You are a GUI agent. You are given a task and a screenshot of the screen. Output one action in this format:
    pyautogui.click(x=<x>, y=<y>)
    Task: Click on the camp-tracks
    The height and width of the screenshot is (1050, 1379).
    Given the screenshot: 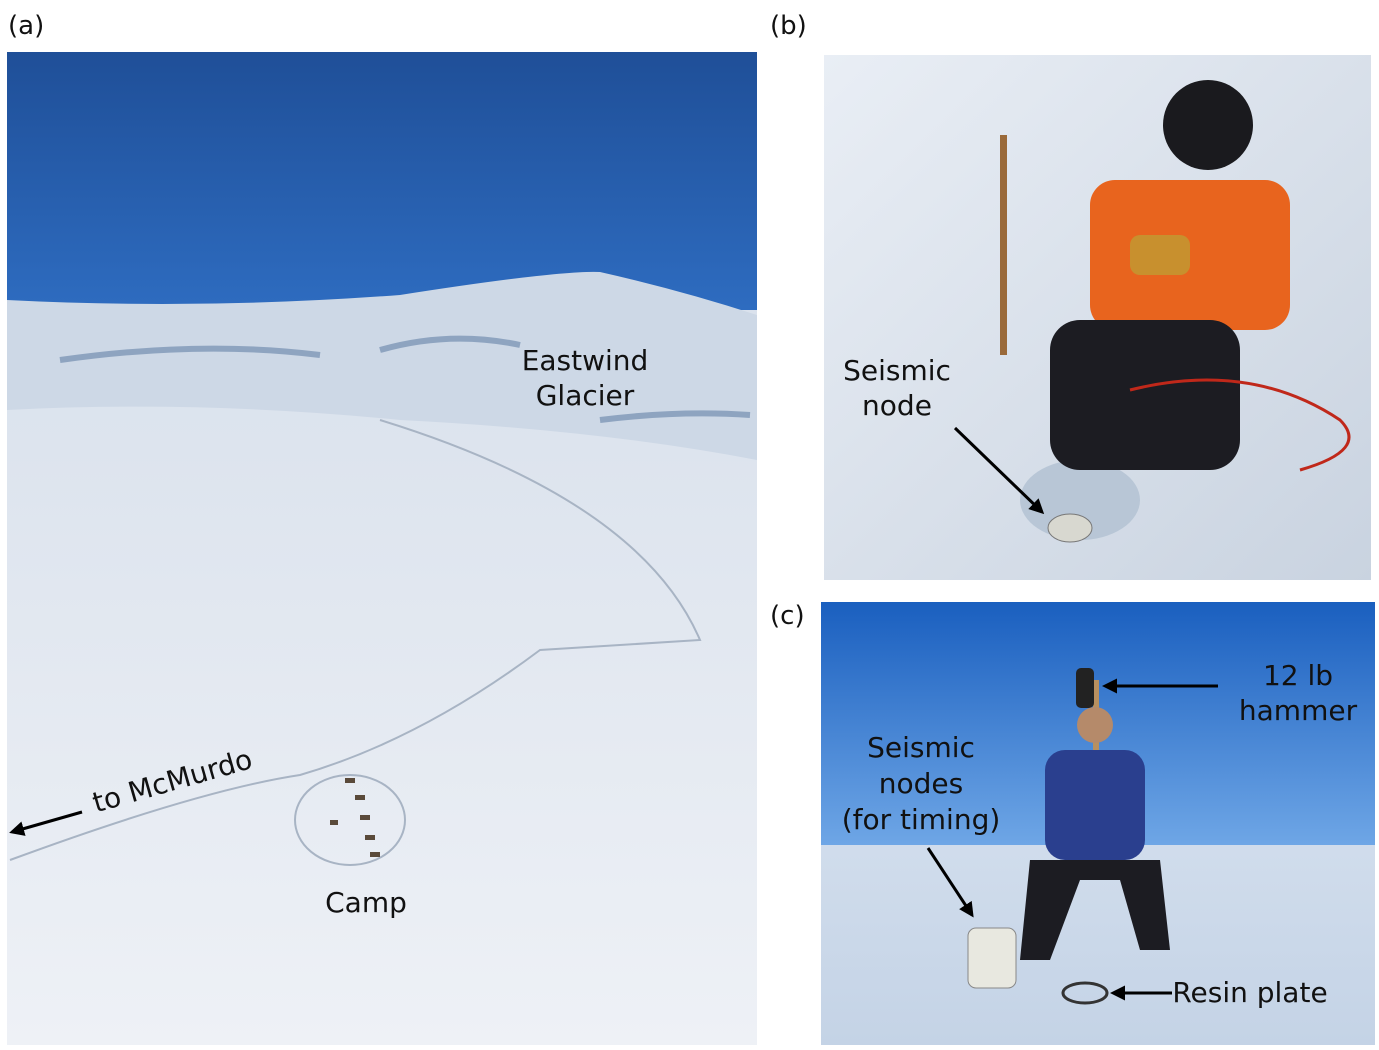 What is the action you would take?
    pyautogui.click(x=350, y=820)
    